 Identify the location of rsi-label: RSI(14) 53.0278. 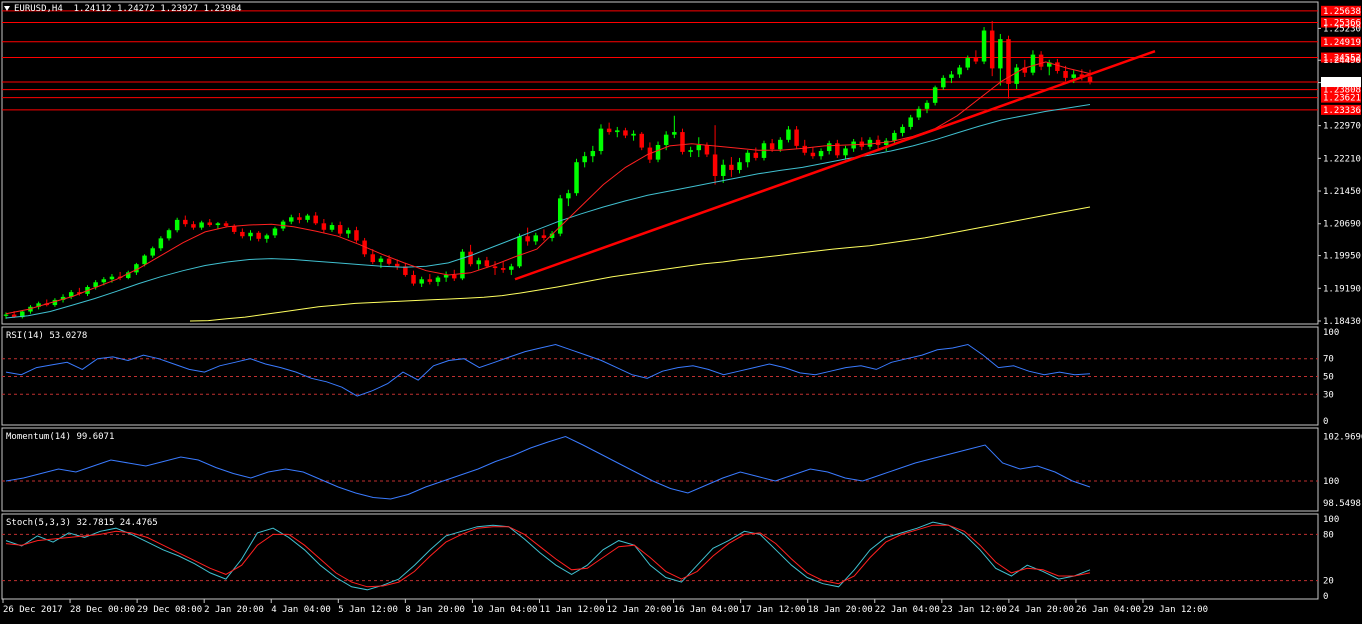
(47, 336).